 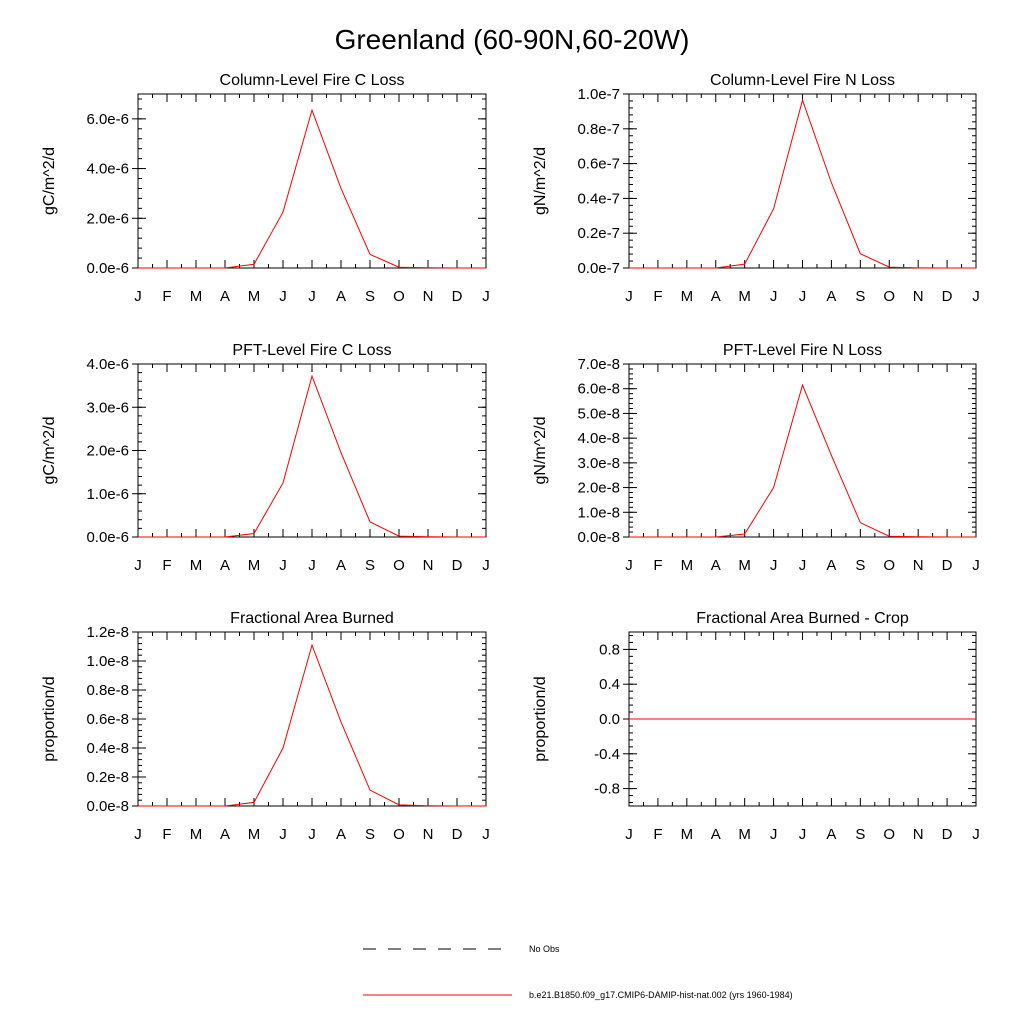 I want to click on panel-title: Column-Level Fire N Loss, so click(x=802, y=80).